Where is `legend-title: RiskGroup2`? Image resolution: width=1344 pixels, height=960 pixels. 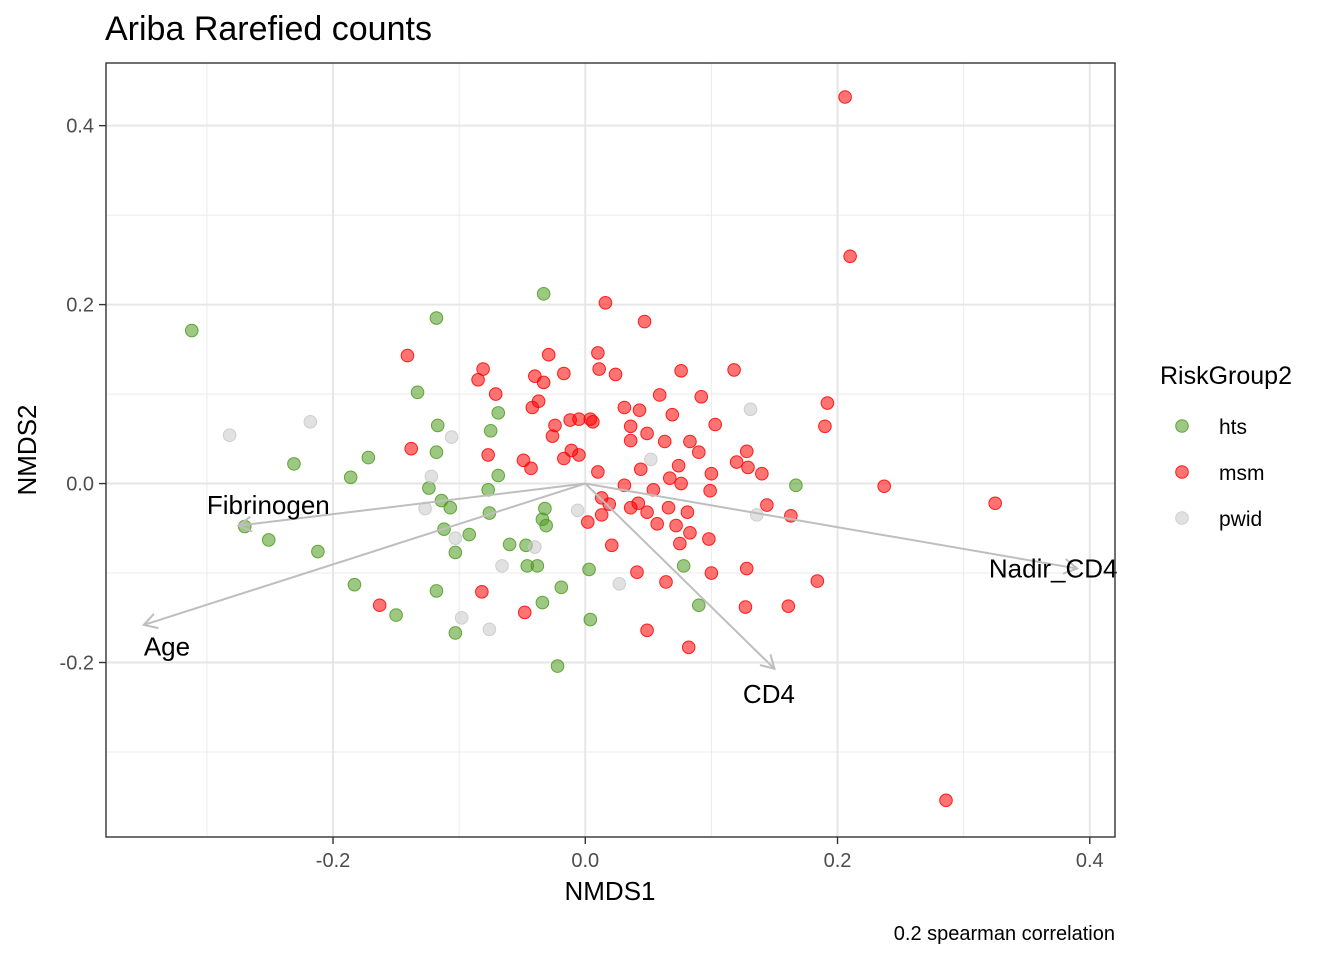
legend-title: RiskGroup2 is located at coordinates (1226, 376).